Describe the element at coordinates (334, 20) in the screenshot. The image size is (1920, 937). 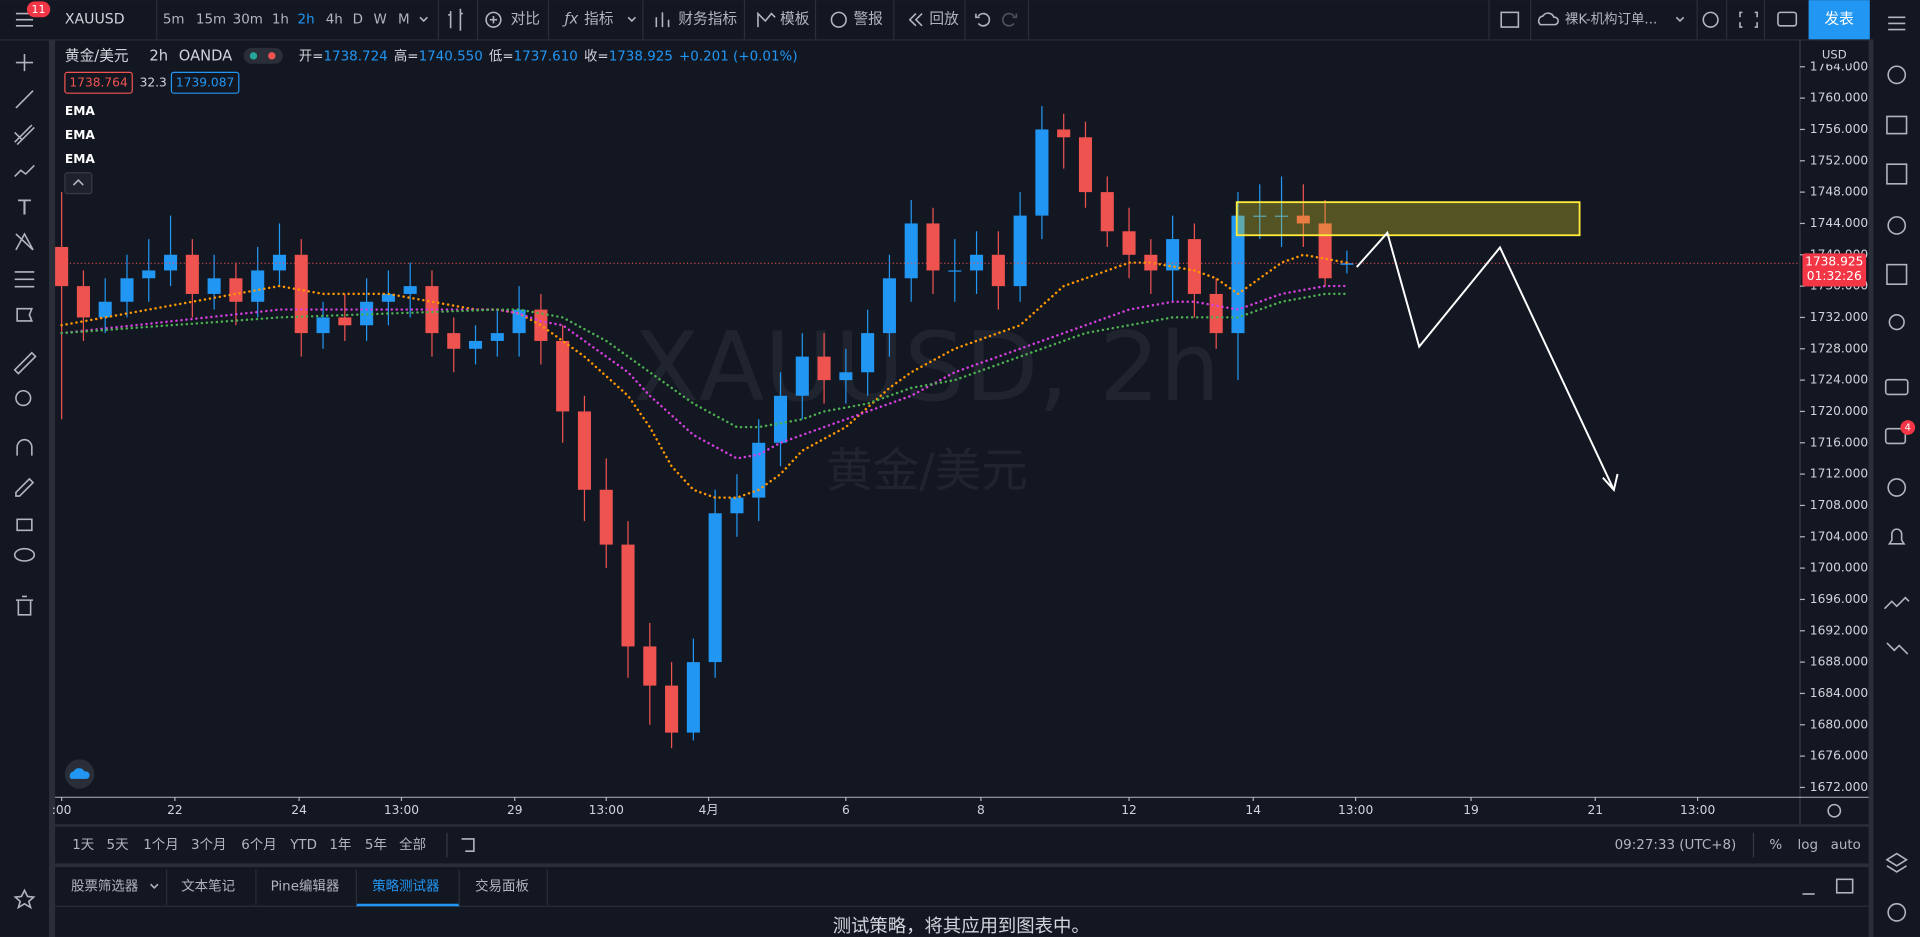
I see `interval: 4h` at that location.